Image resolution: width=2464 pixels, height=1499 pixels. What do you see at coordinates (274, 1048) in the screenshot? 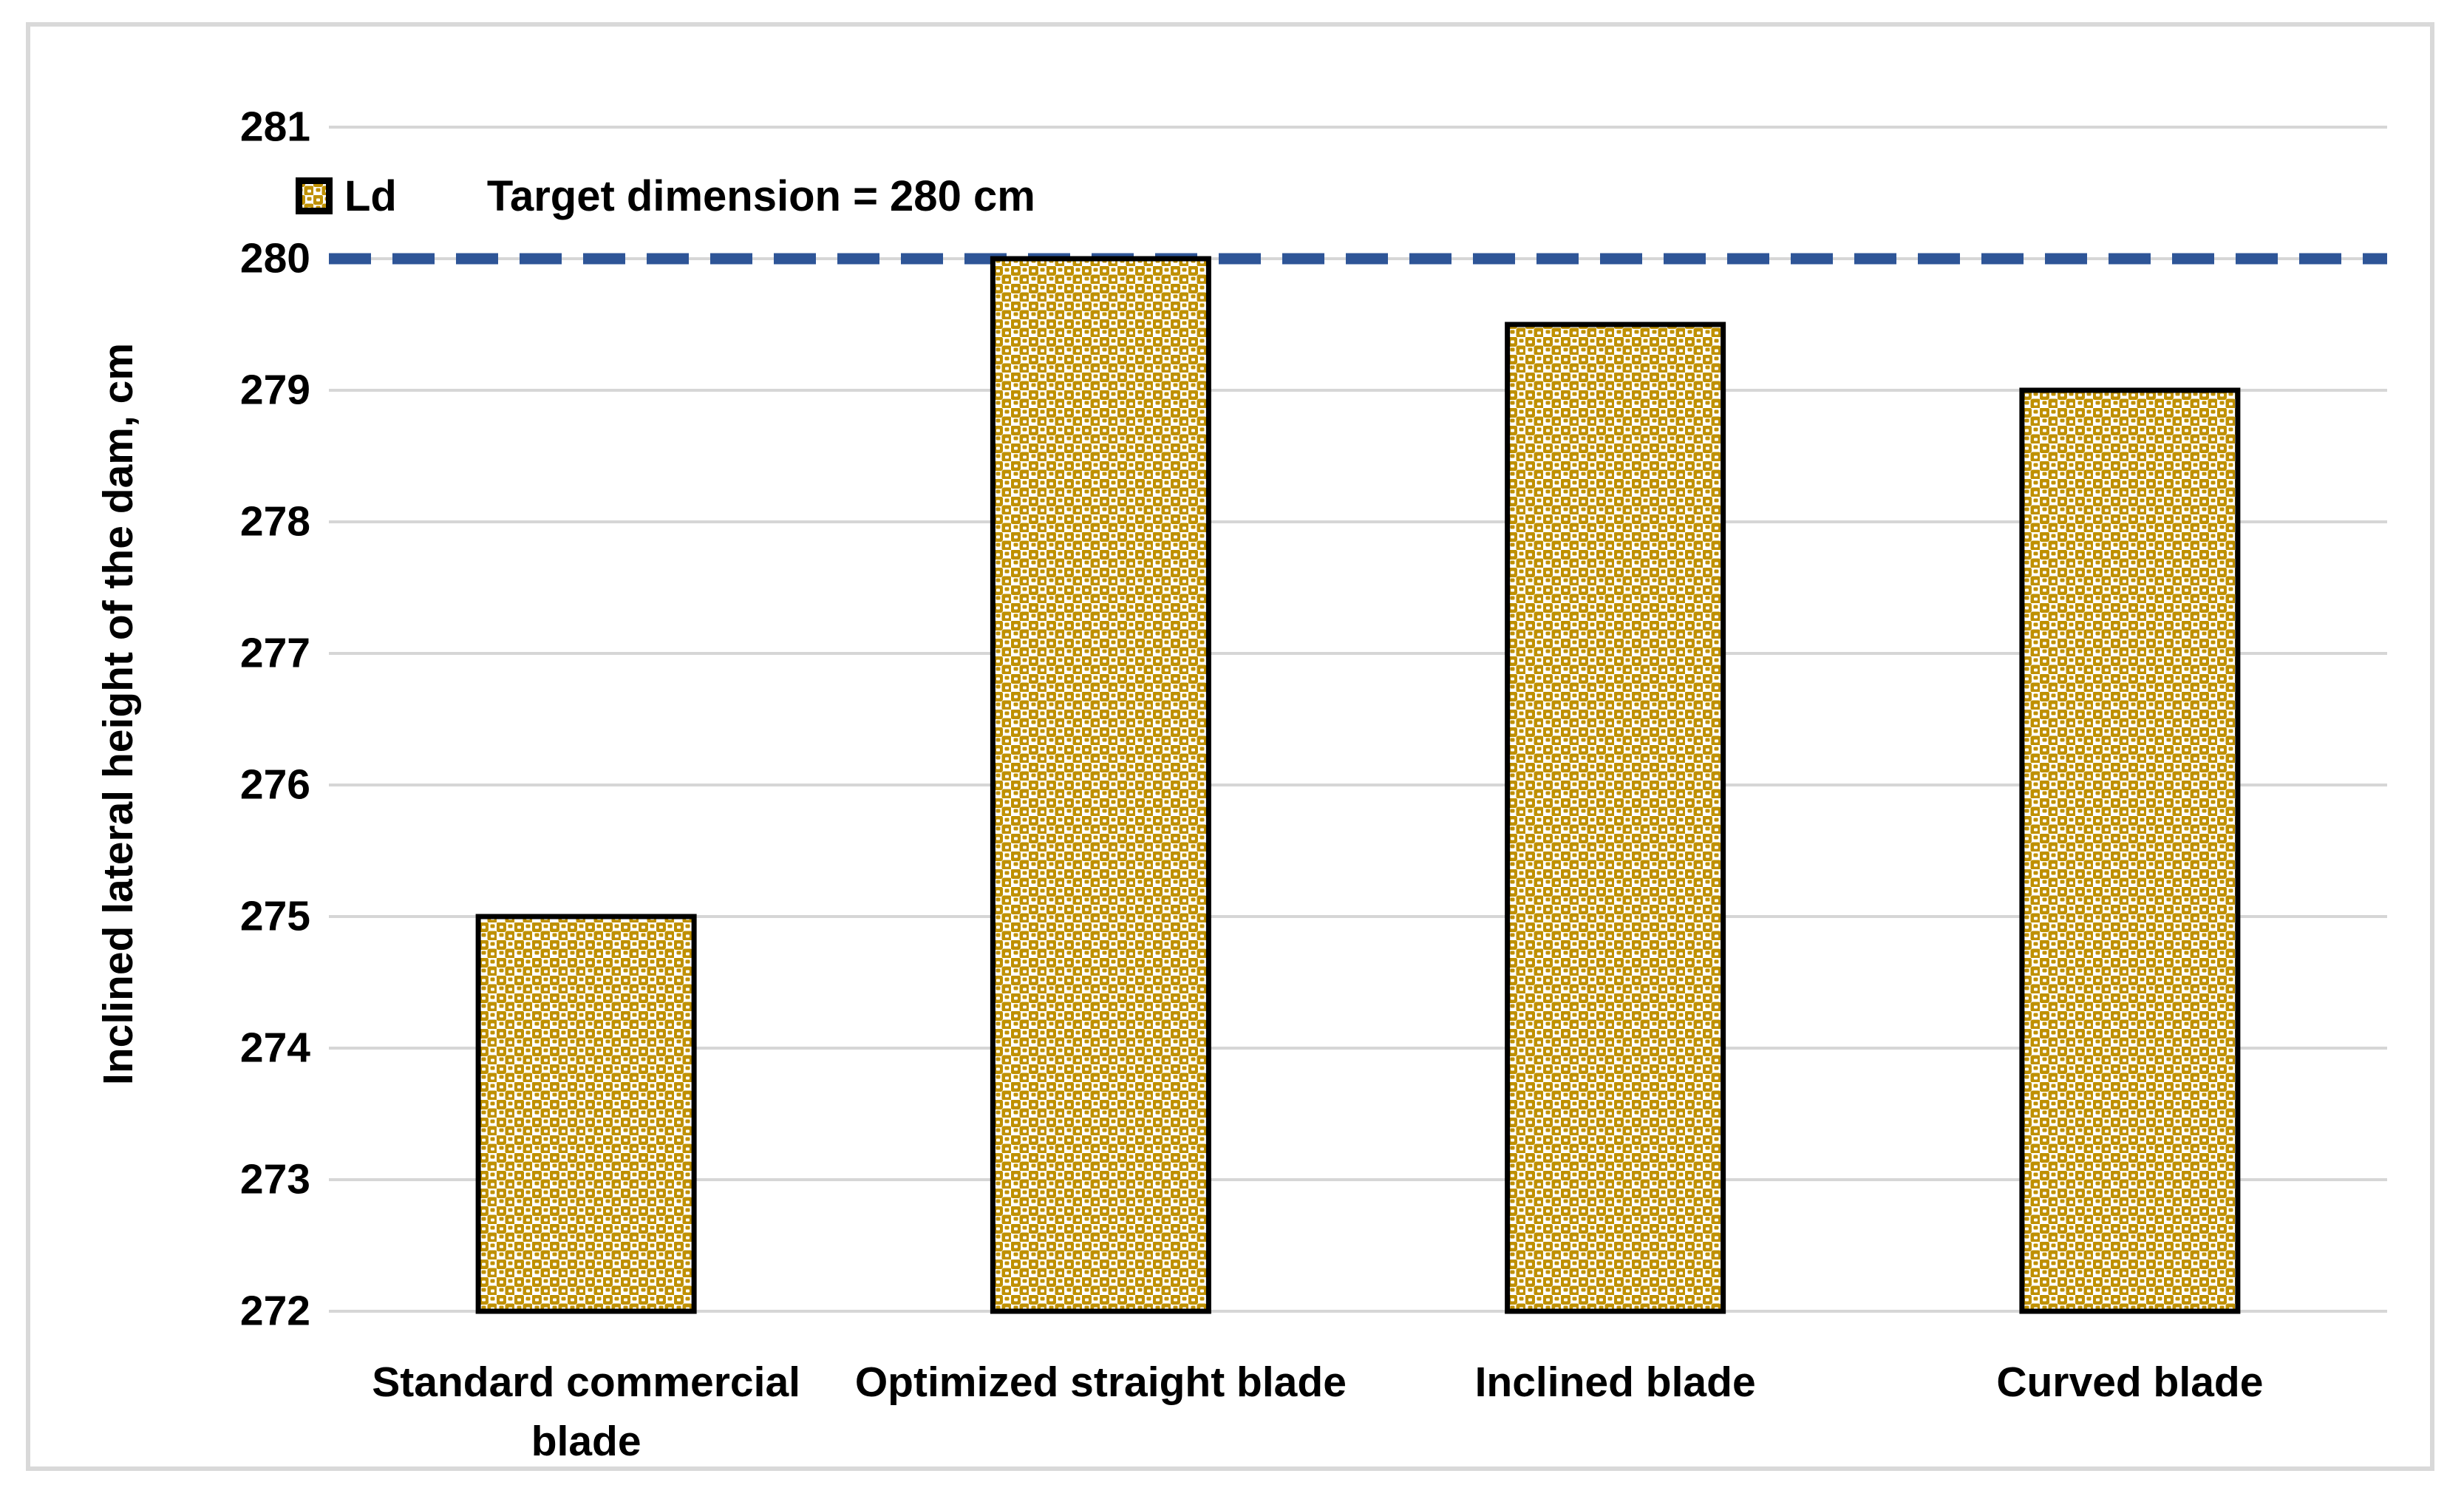
I see `y-tick-label: 274` at bounding box center [274, 1048].